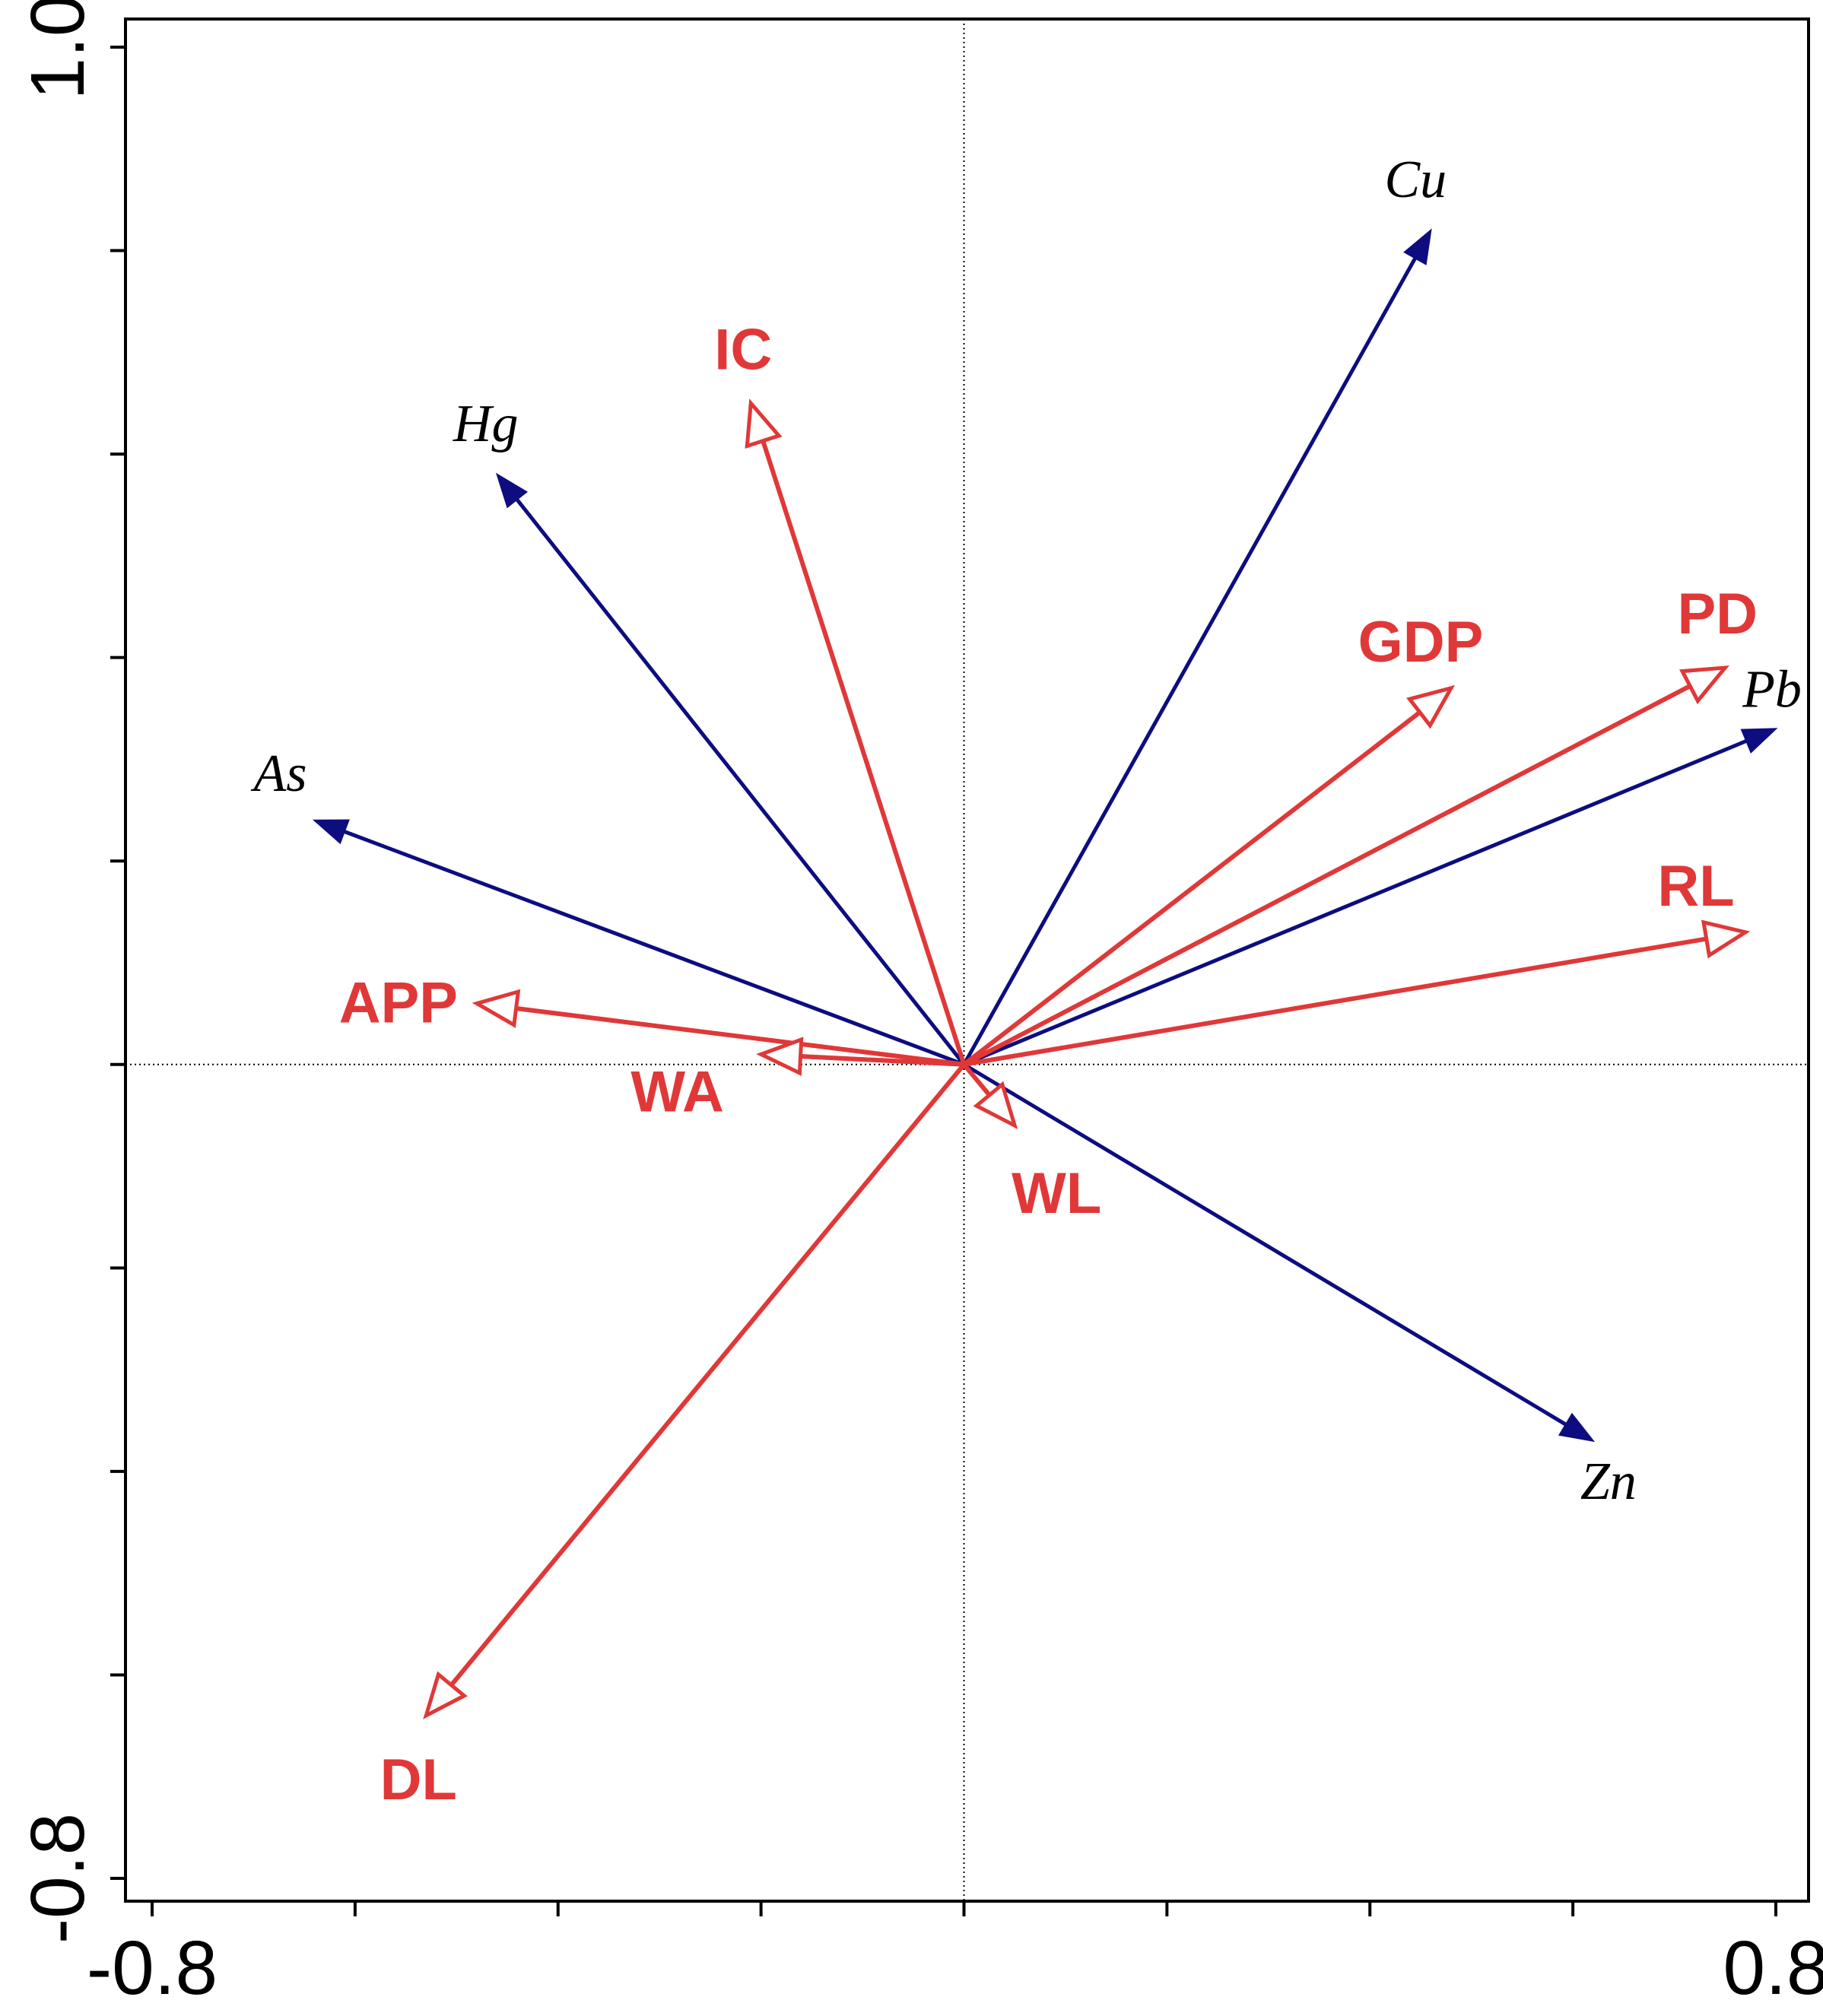  What do you see at coordinates (743, 350) in the screenshot?
I see `label-ic: IC` at bounding box center [743, 350].